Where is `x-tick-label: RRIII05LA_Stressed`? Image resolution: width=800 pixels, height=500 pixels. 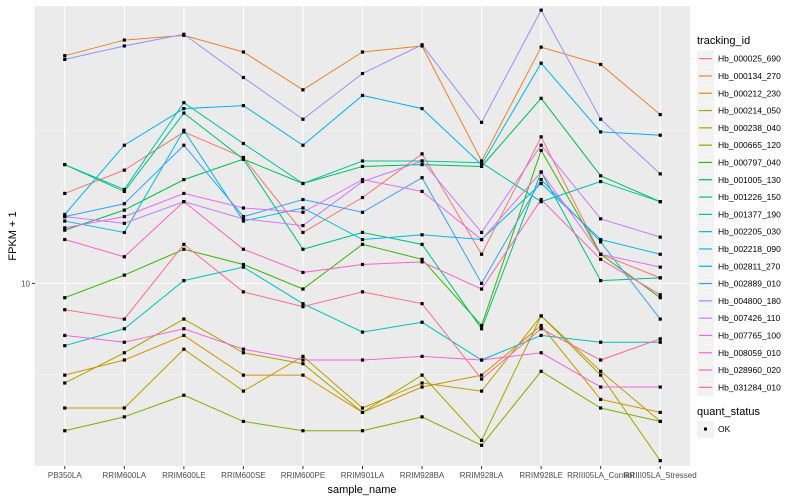 x-tick-label: RRIII05LA_Stressed is located at coordinates (660, 475).